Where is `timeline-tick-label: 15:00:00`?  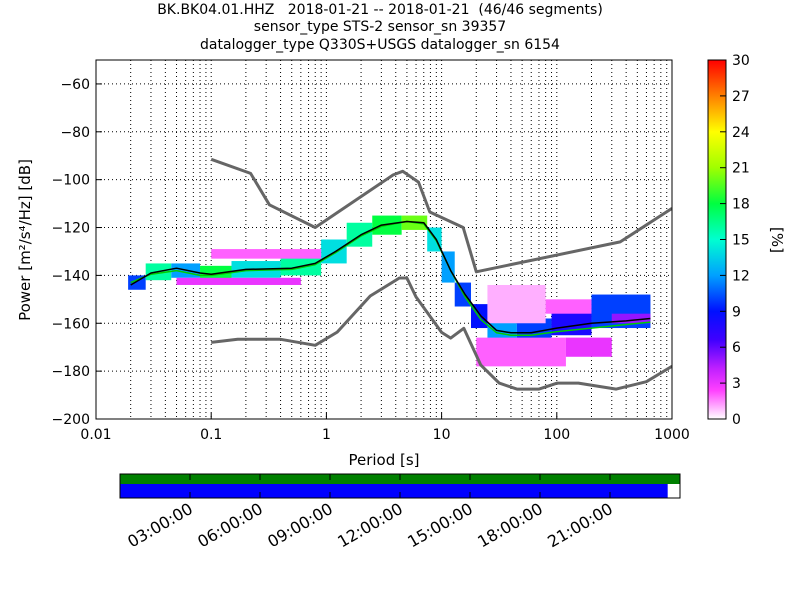
timeline-tick-label: 15:00:00 is located at coordinates (440, 525).